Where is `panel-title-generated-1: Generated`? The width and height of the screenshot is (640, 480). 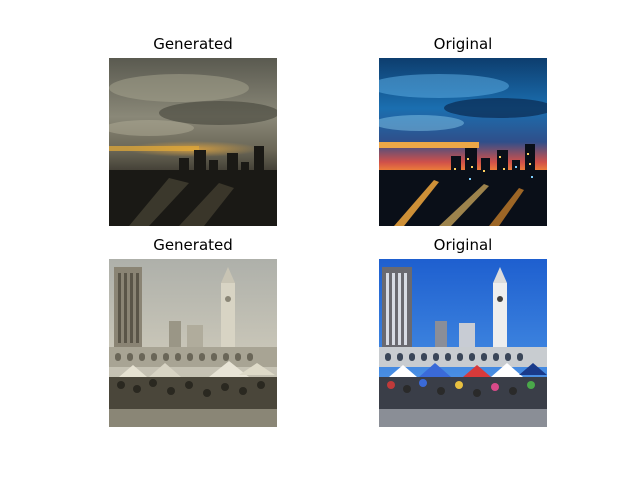 panel-title-generated-1: Generated is located at coordinates (193, 44).